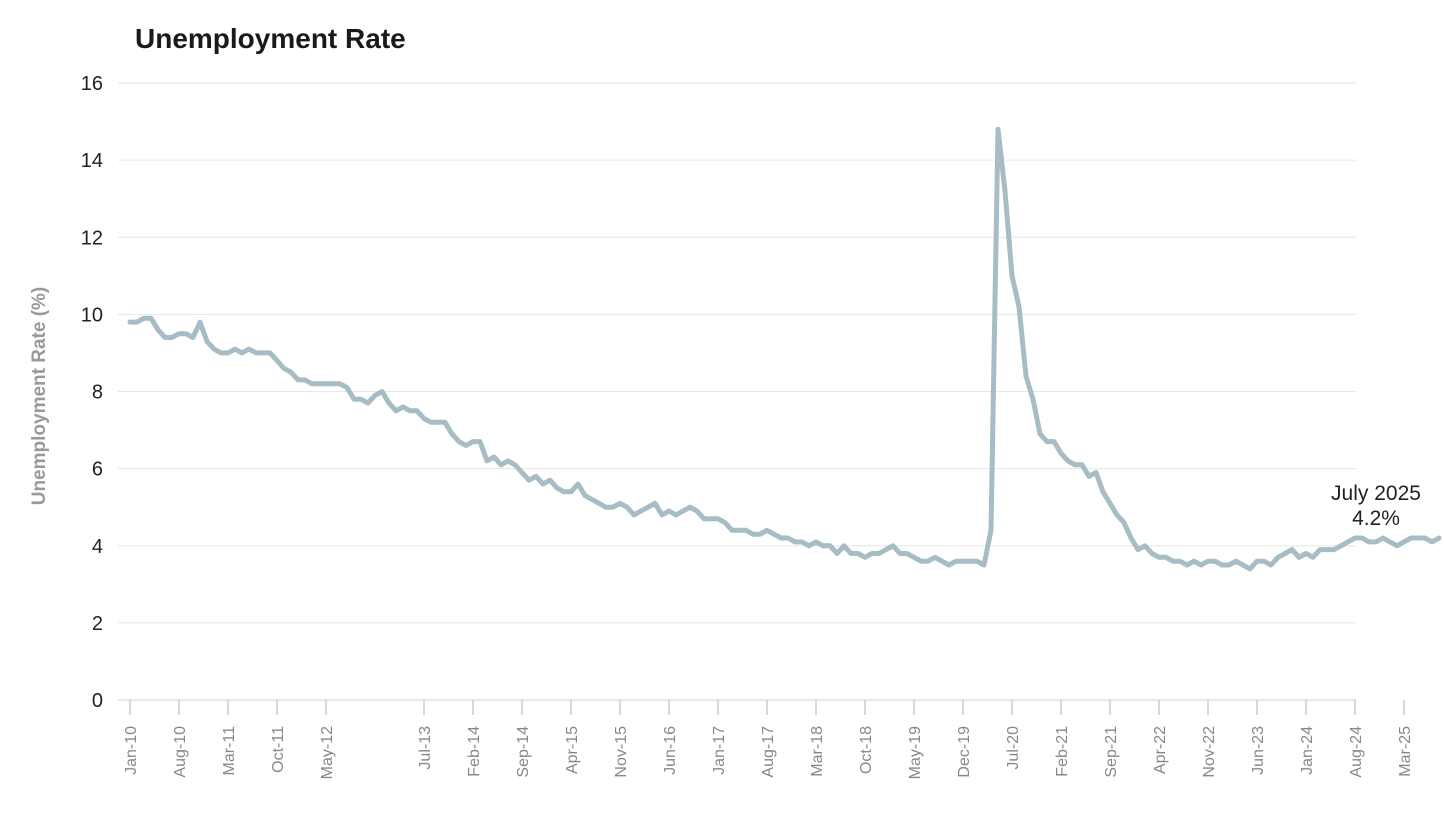  What do you see at coordinates (92, 315) in the screenshot?
I see `y-tick-label: 10` at bounding box center [92, 315].